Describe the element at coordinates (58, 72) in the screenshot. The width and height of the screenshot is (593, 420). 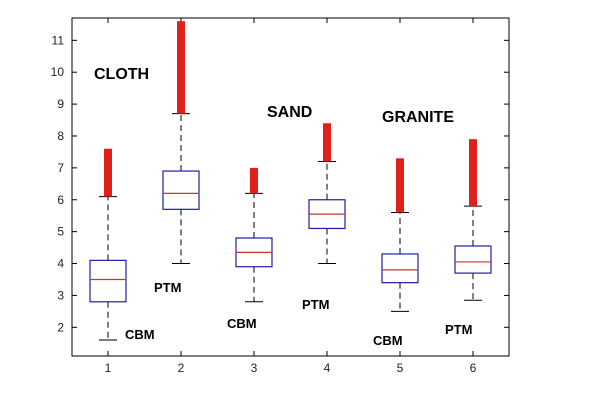
I see `y-tick-label-10: 10` at that location.